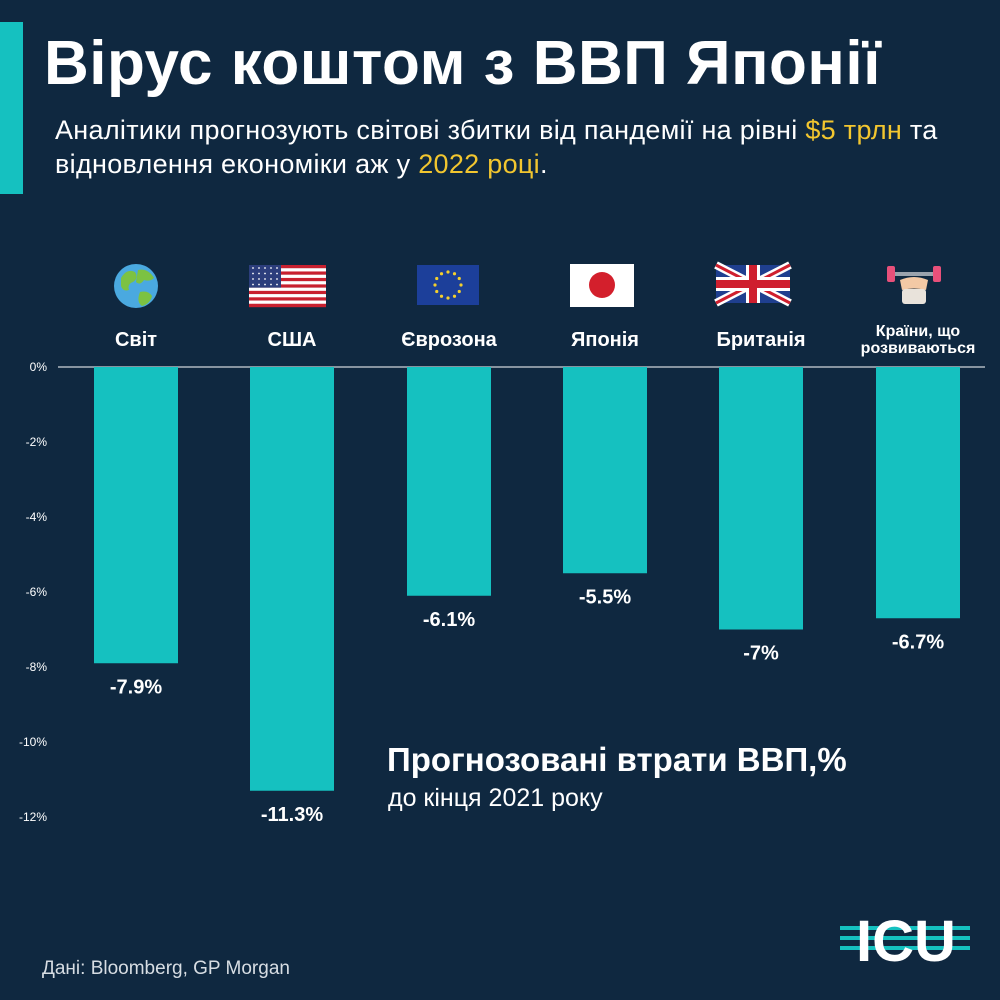 The image size is (1000, 1000). Describe the element at coordinates (37, 592) in the screenshot. I see `y-tick-label: -6%` at that location.